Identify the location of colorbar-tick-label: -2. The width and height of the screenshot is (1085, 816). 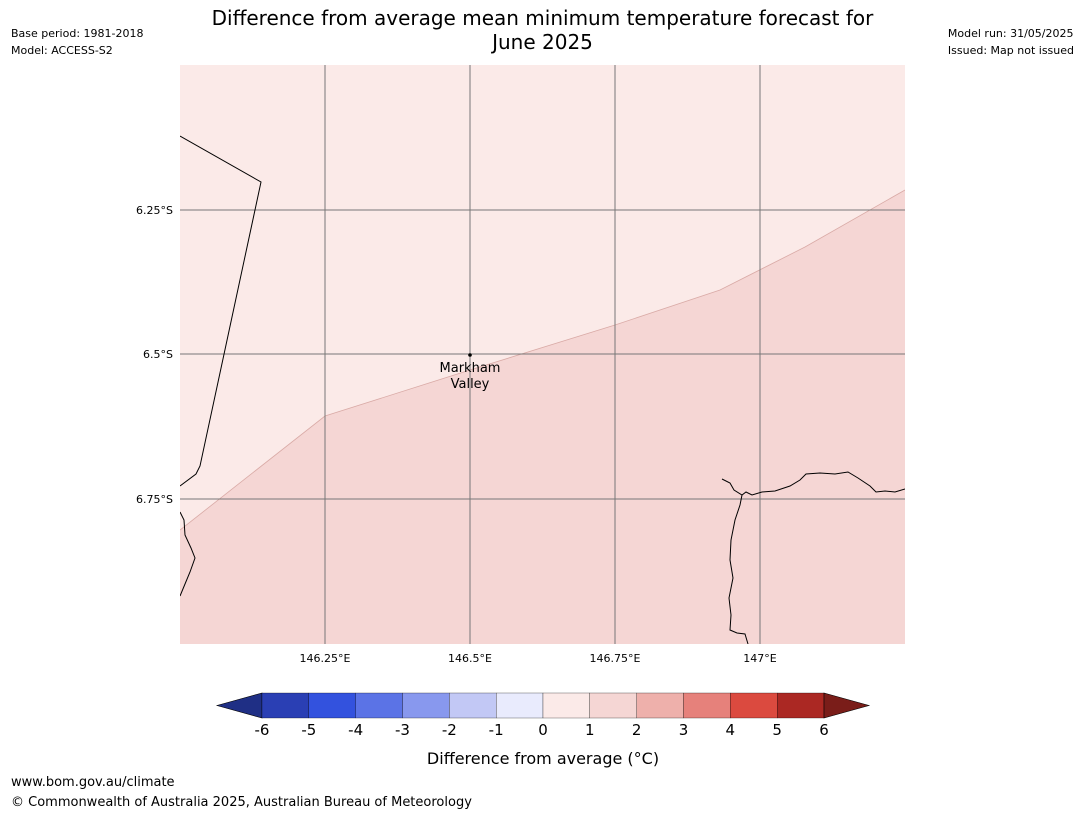
(449, 730).